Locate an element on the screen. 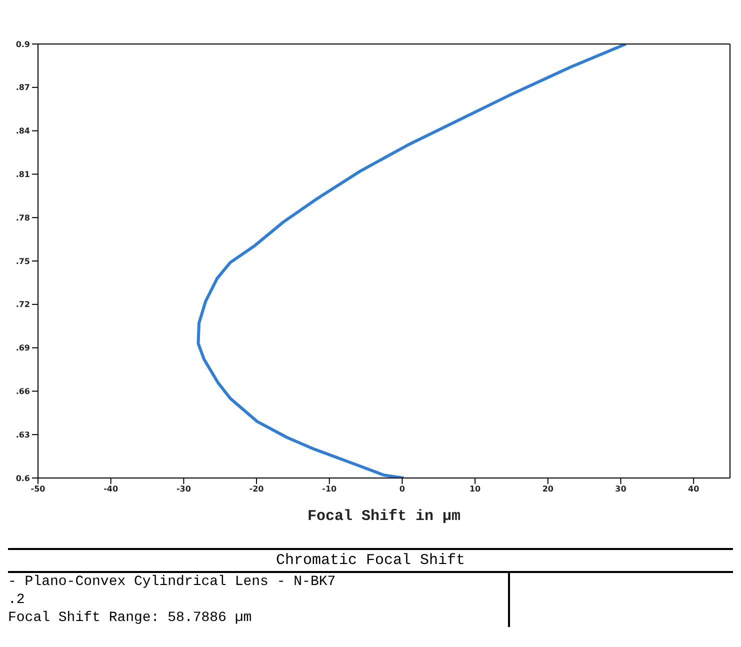 This screenshot has width=741, height=647. x-axis-title: Focal Shift in µm is located at coordinates (384, 516).